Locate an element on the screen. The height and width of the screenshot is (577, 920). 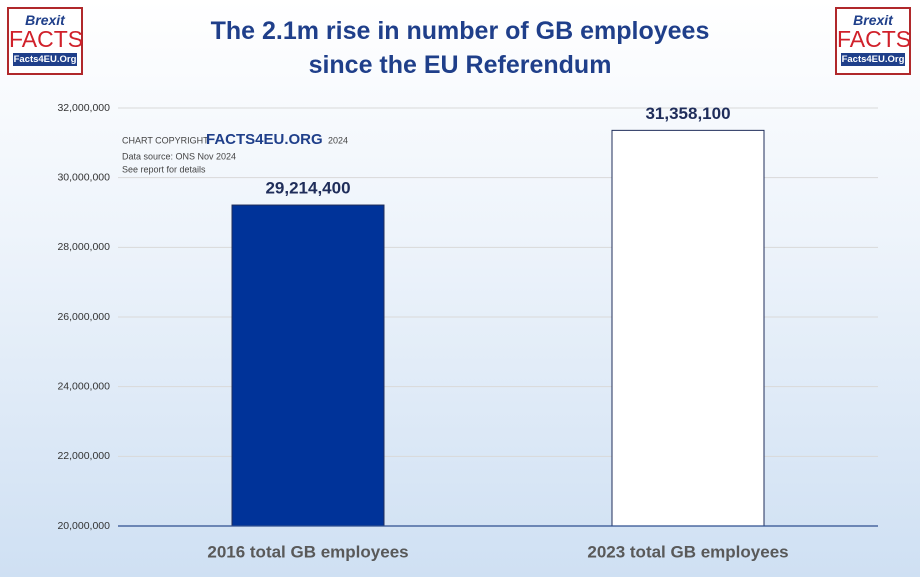
y-tick-label: 30,000,000 is located at coordinates (83, 177).